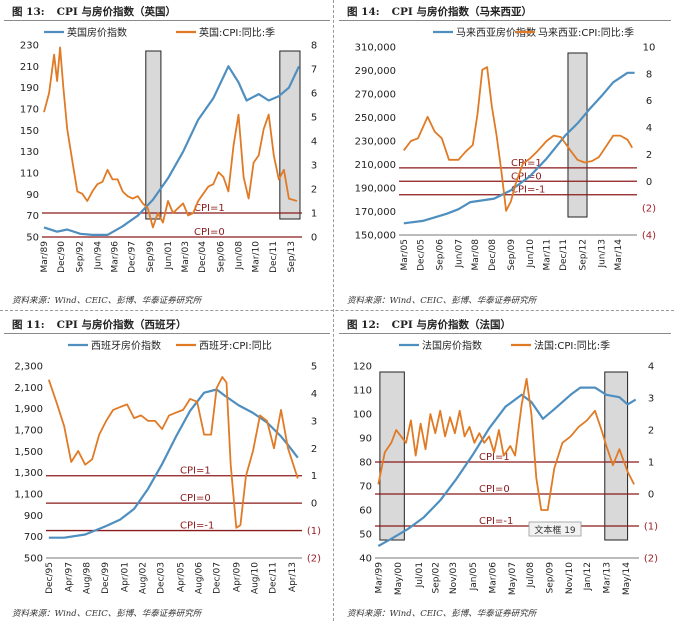 The height and width of the screenshot is (621, 674). What do you see at coordinates (337, 310) in the screenshot?
I see `horizontal-divider` at bounding box center [337, 310].